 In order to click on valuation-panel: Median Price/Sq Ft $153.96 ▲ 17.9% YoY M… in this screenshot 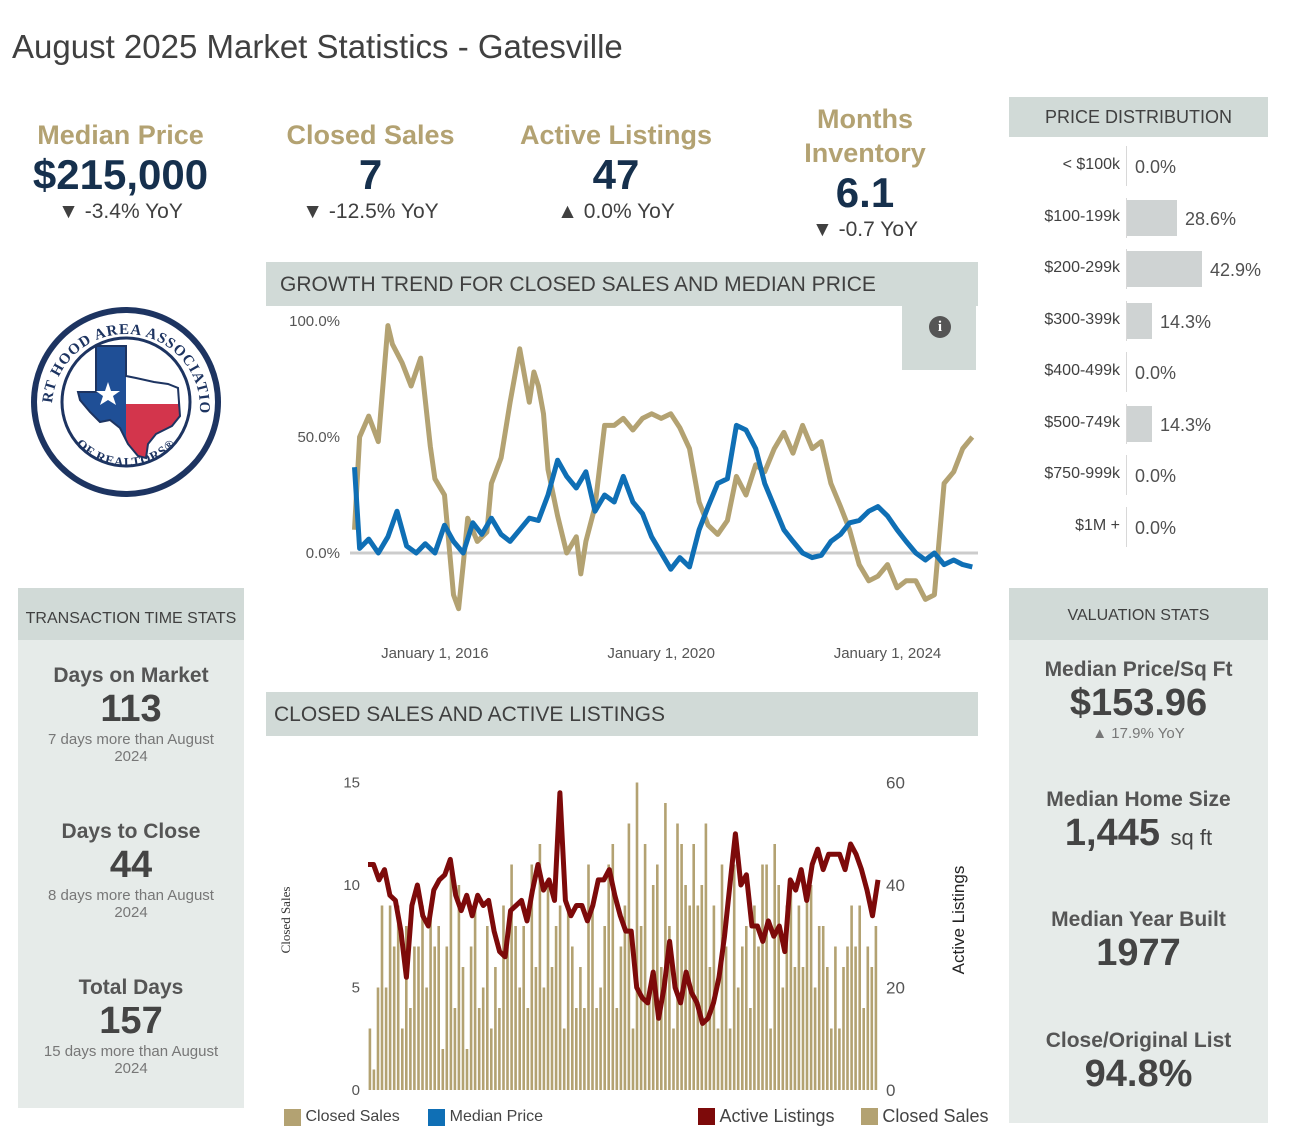, I will do `click(1138, 881)`.